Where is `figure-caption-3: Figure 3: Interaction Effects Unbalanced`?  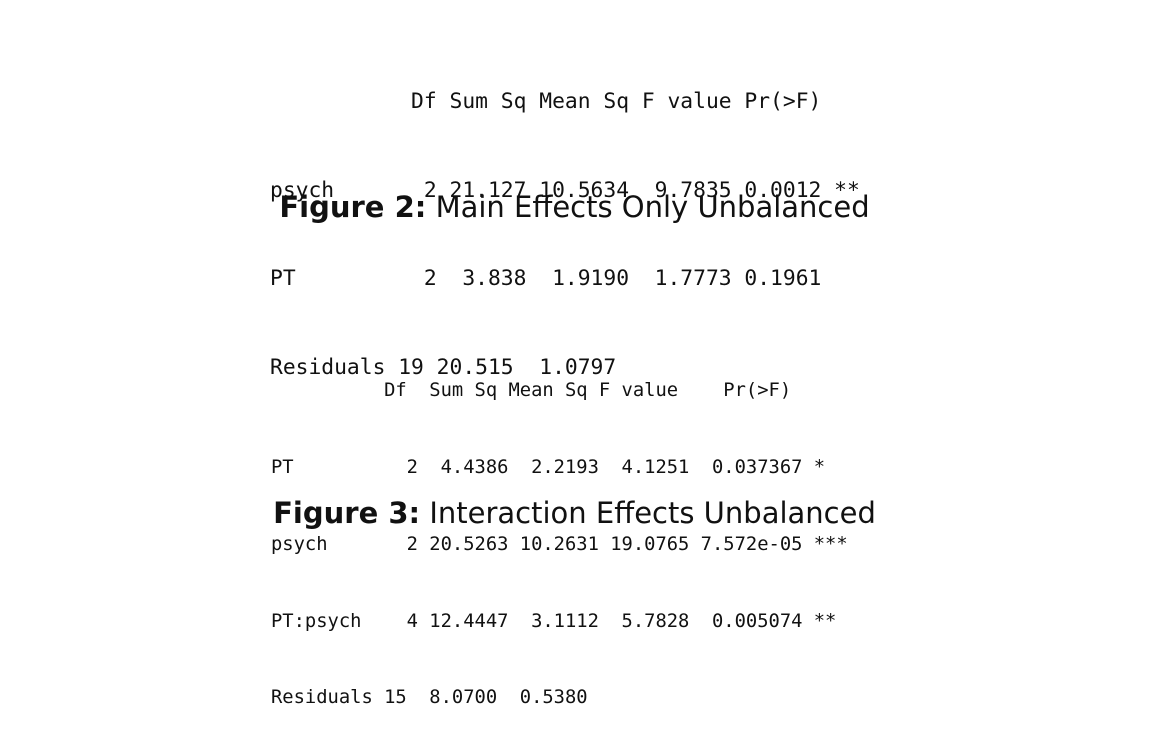 figure-caption-3: Figure 3: Interaction Effects Unbalanced is located at coordinates (574, 513).